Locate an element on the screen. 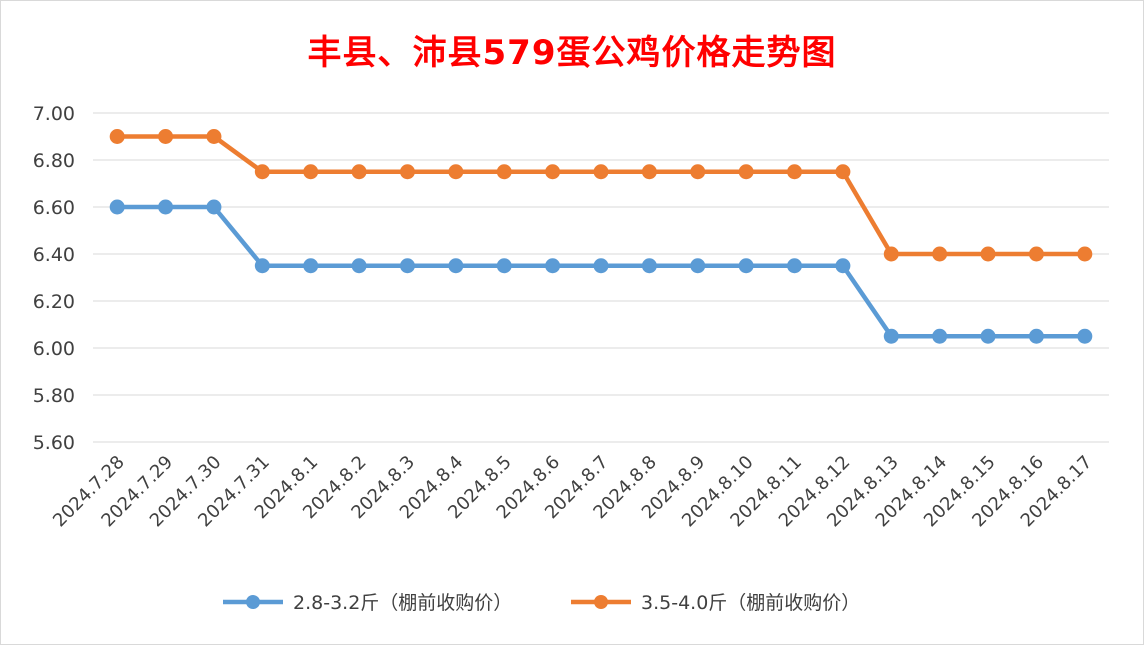  y-tick-label: 5.60 is located at coordinates (54, 443).